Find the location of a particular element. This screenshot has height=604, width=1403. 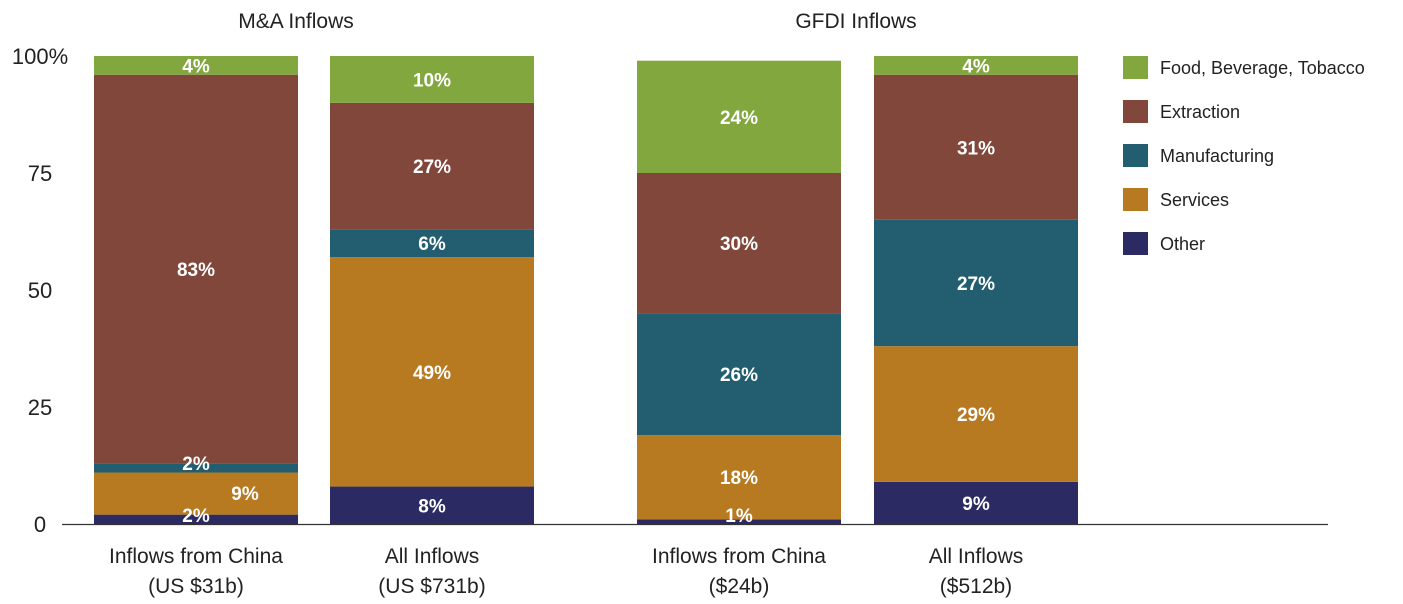

group-title: GFDI Inflows is located at coordinates (855, 21).